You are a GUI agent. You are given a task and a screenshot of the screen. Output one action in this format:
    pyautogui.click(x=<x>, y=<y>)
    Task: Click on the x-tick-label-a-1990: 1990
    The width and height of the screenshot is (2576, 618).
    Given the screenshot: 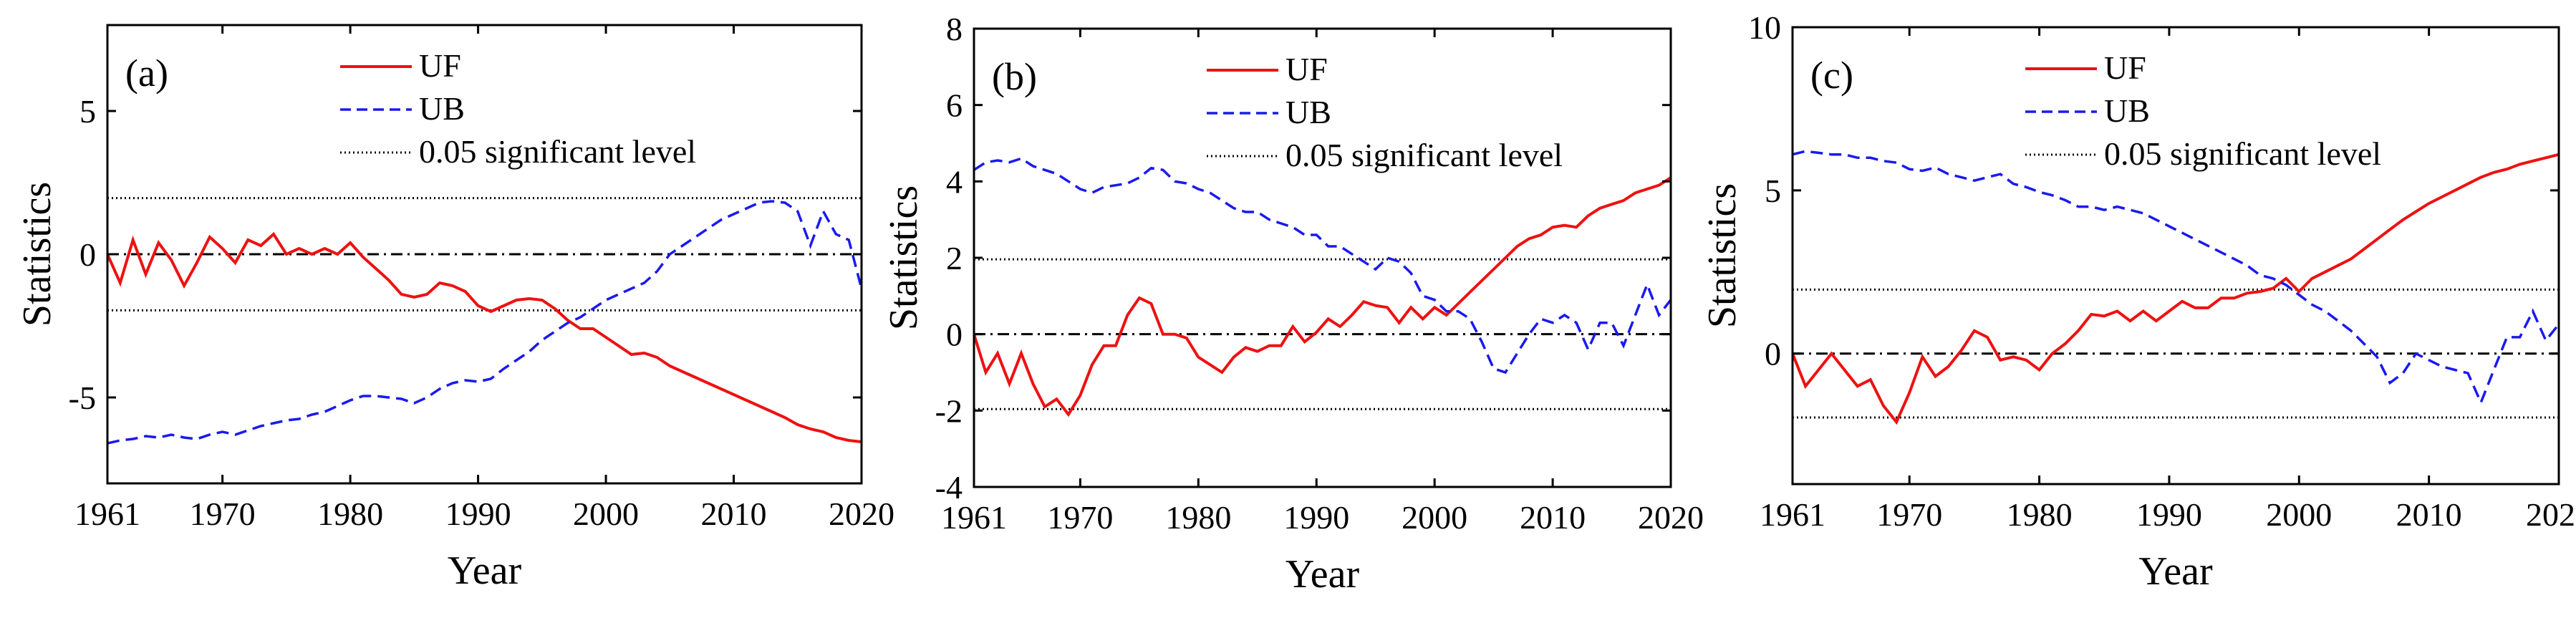 What is the action you would take?
    pyautogui.click(x=478, y=514)
    